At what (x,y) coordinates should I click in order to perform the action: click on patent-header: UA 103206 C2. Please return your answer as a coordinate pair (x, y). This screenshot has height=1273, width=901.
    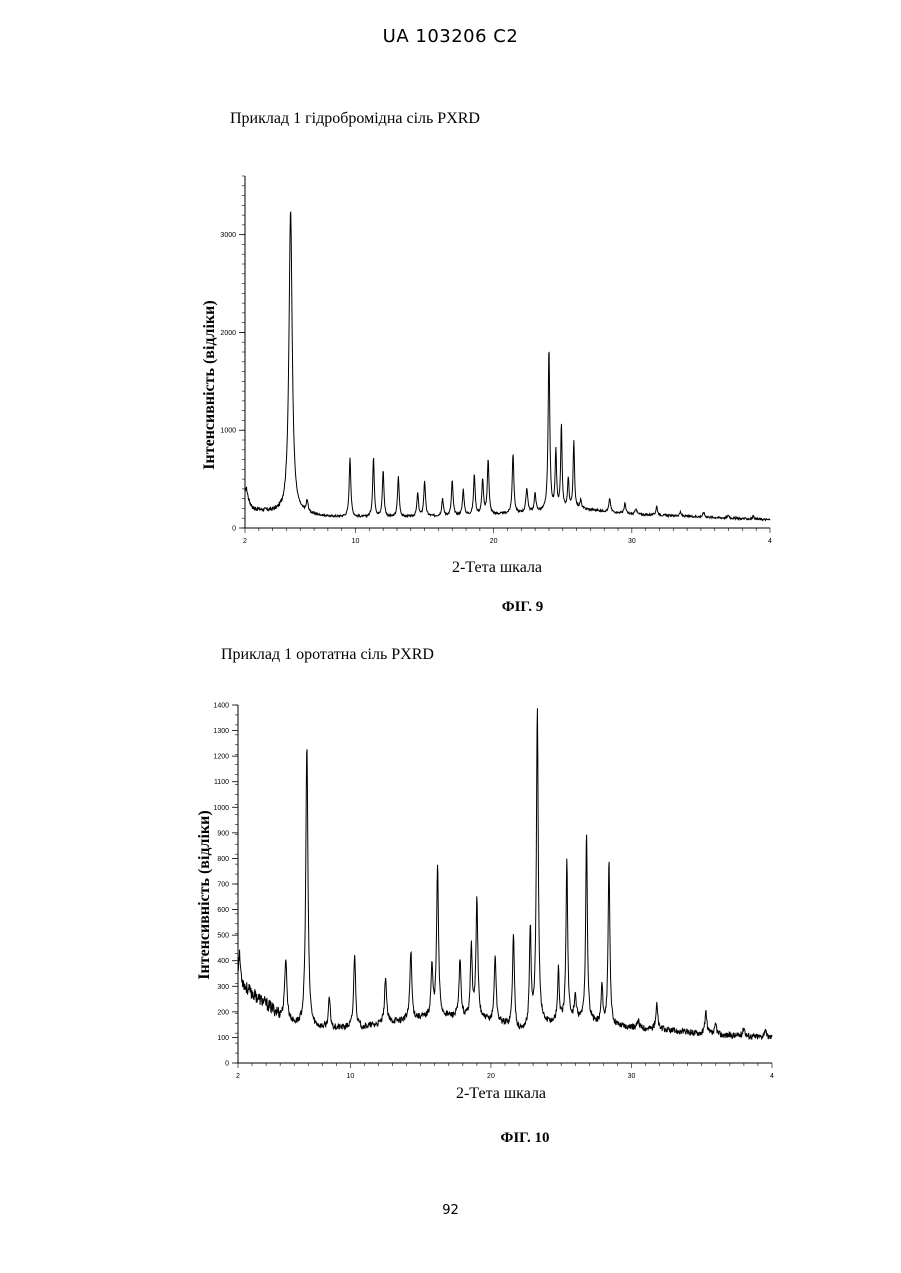
    Looking at the image, I should click on (450, 36).